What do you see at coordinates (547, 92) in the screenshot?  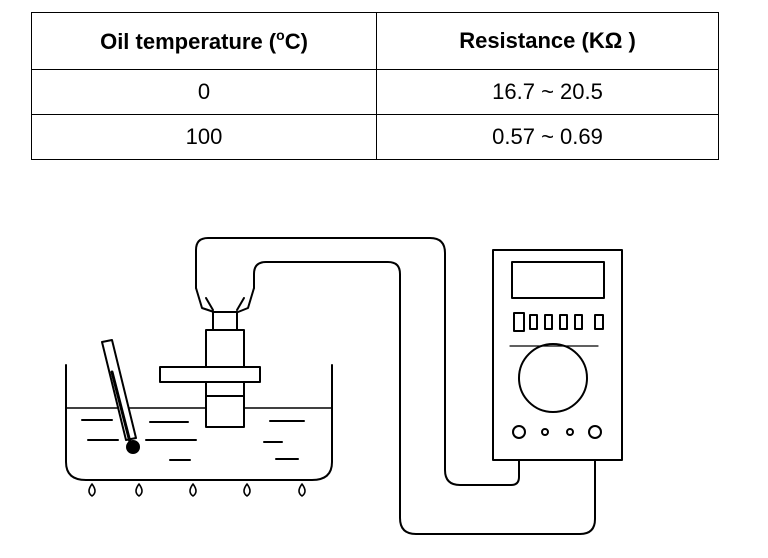 I see `resistance-cell: 16.7 ~ 20.5` at bounding box center [547, 92].